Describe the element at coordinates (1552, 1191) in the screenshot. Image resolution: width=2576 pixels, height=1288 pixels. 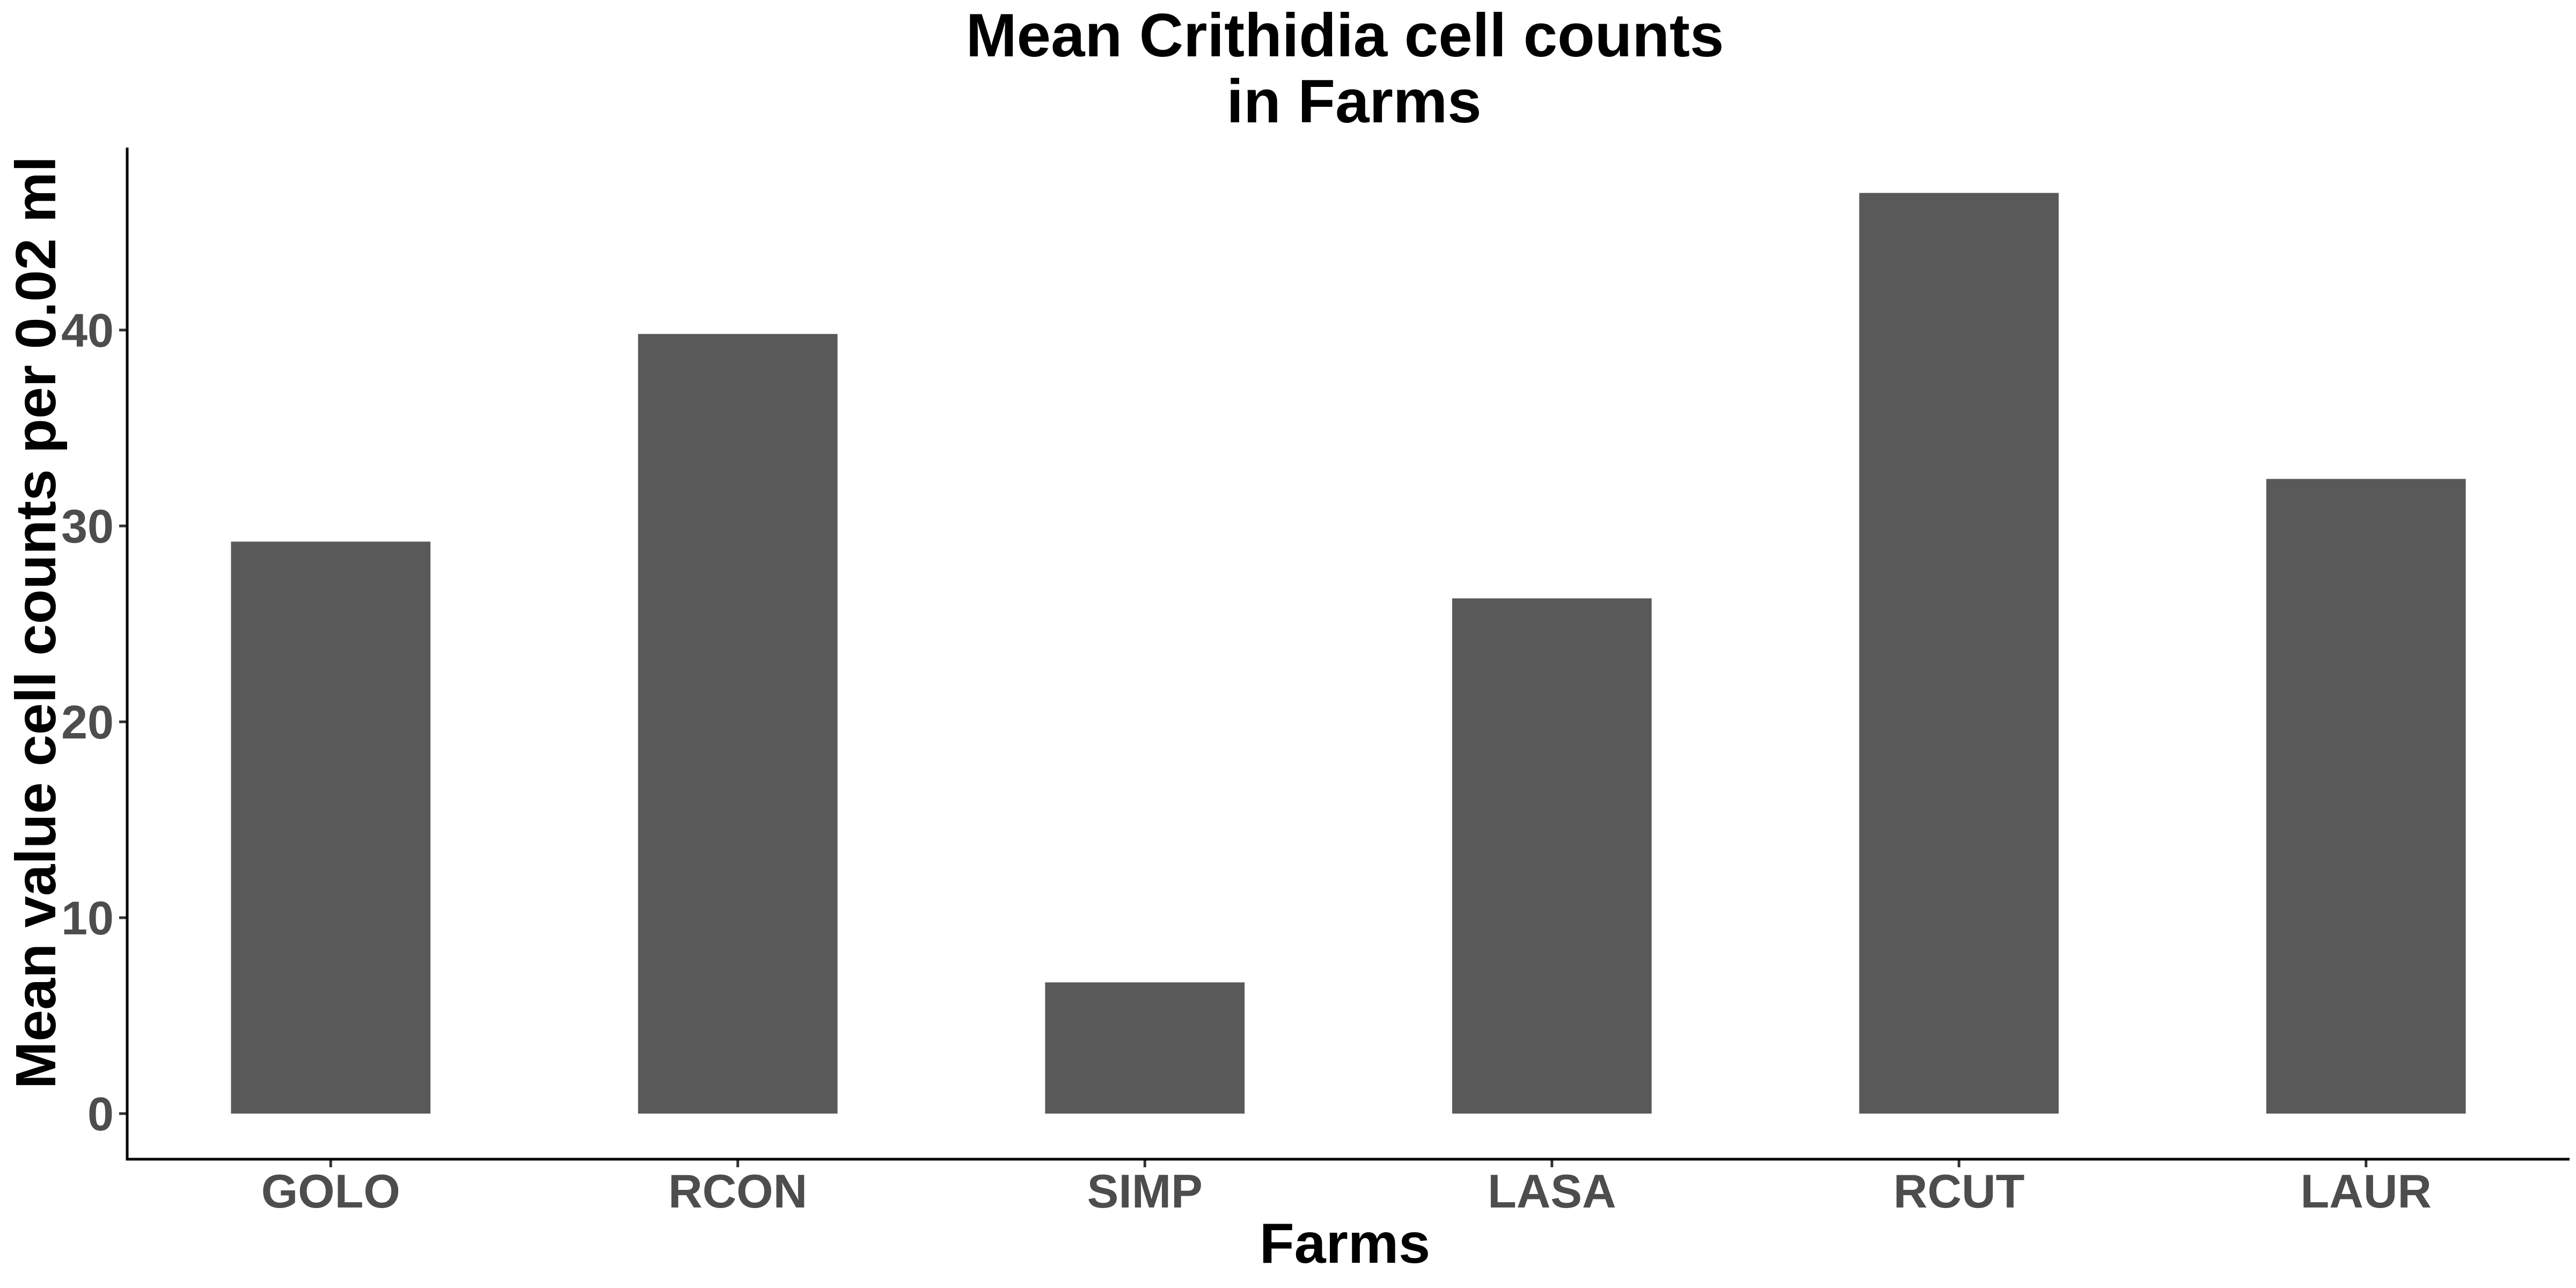
I see `x-tick-label: LASA` at that location.